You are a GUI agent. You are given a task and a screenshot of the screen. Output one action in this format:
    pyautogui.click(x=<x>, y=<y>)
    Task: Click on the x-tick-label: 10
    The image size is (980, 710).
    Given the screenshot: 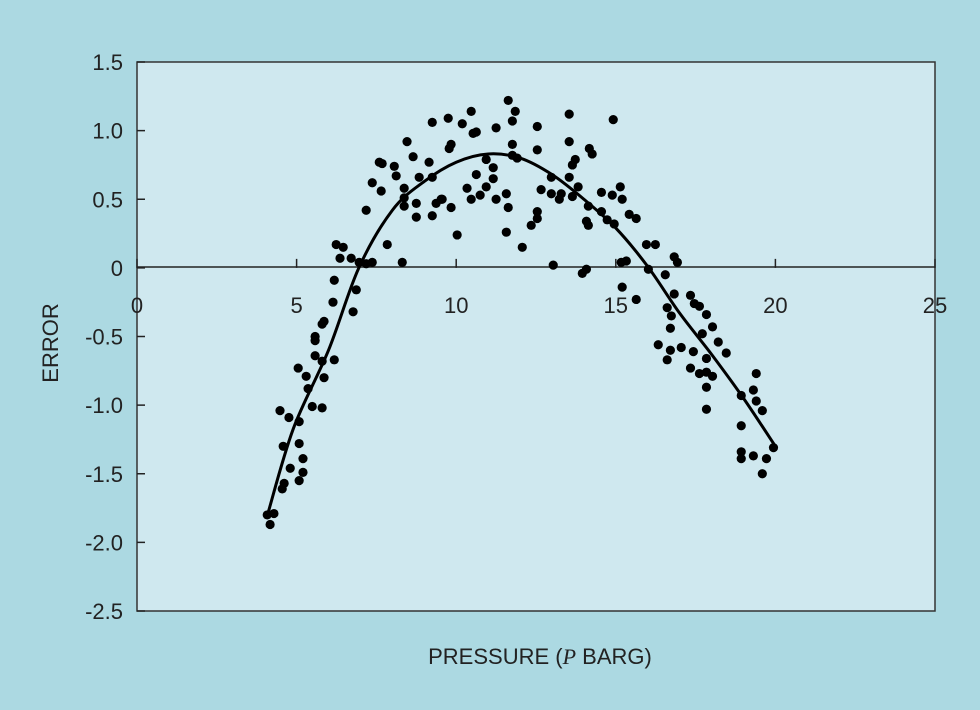 What is the action you would take?
    pyautogui.click(x=456, y=305)
    